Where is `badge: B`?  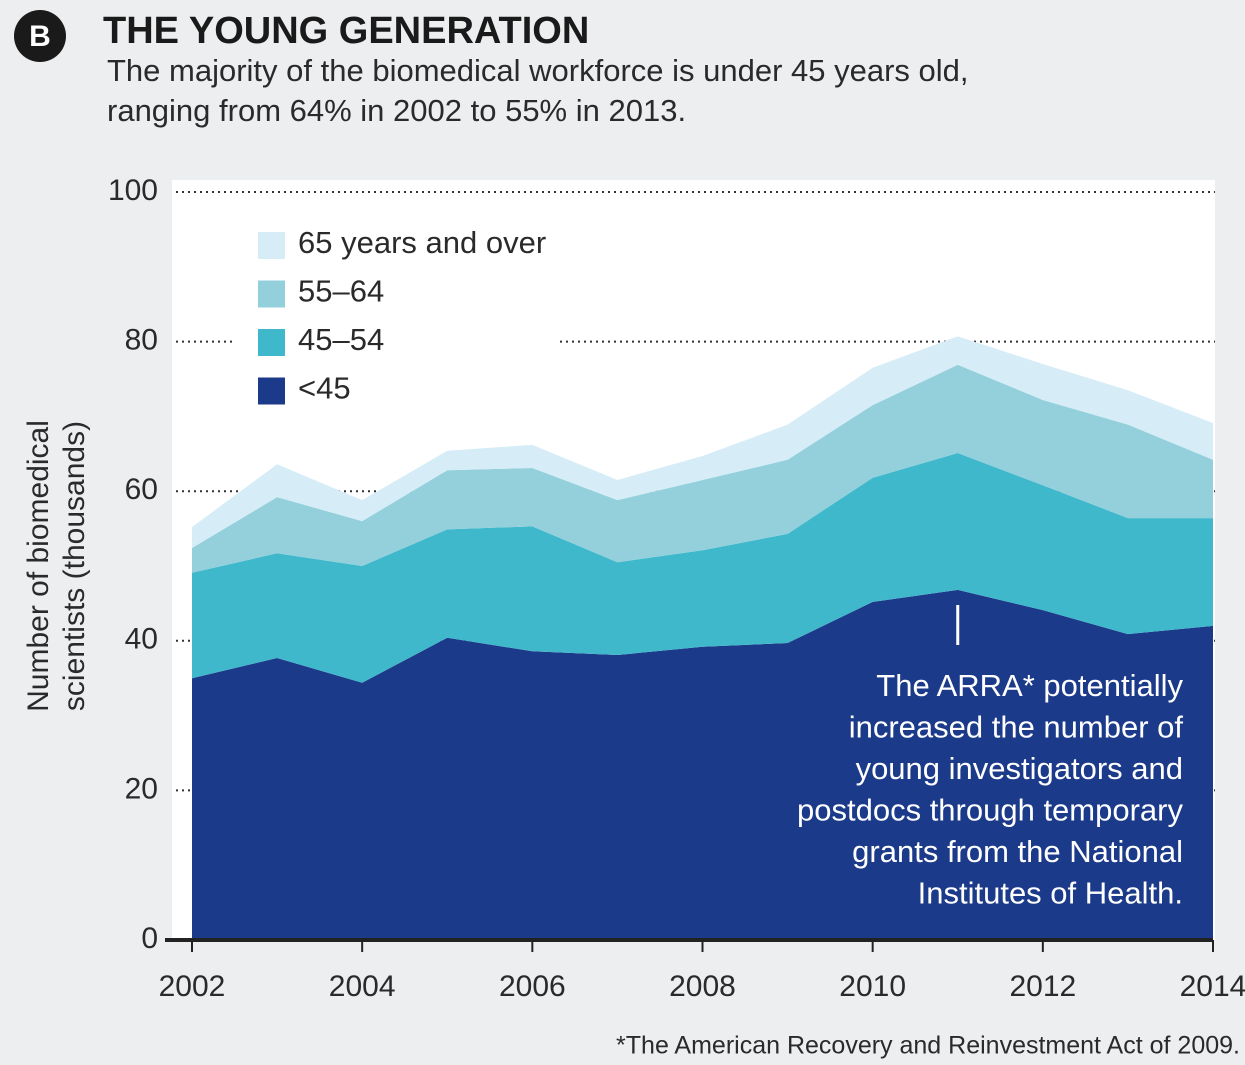 badge: B is located at coordinates (40, 36).